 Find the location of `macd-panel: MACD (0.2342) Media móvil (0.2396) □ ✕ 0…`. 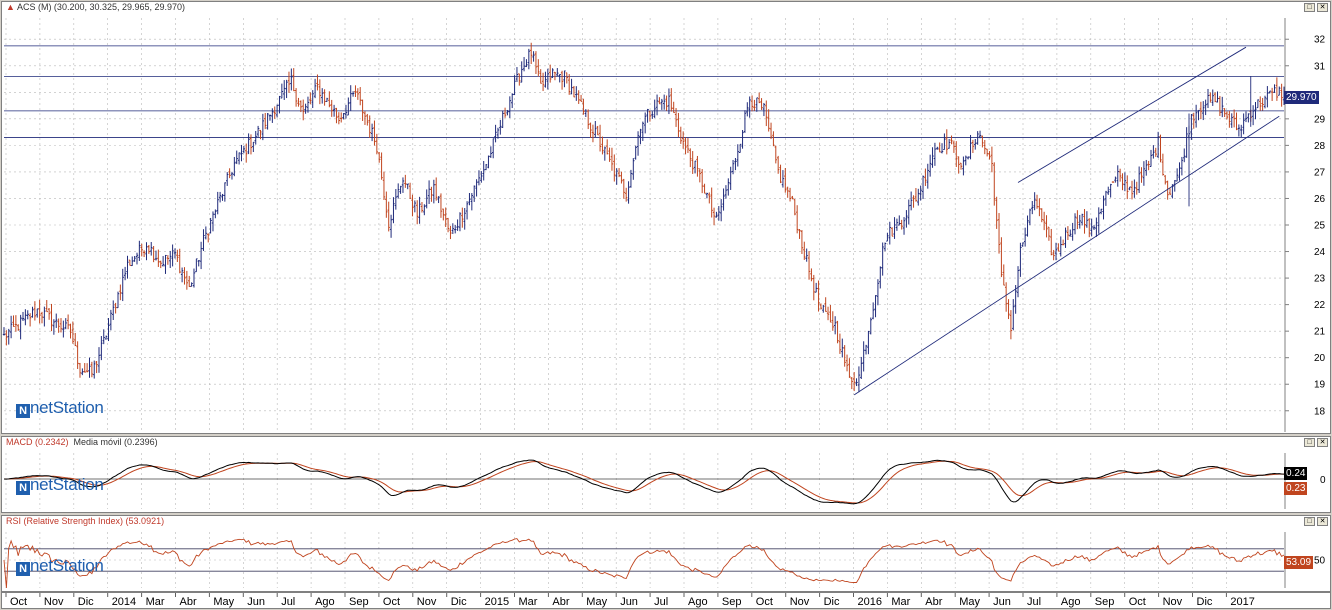

macd-panel: MACD (0.2342) Media móvil (0.2396) □ ✕ 0… is located at coordinates (666, 474).